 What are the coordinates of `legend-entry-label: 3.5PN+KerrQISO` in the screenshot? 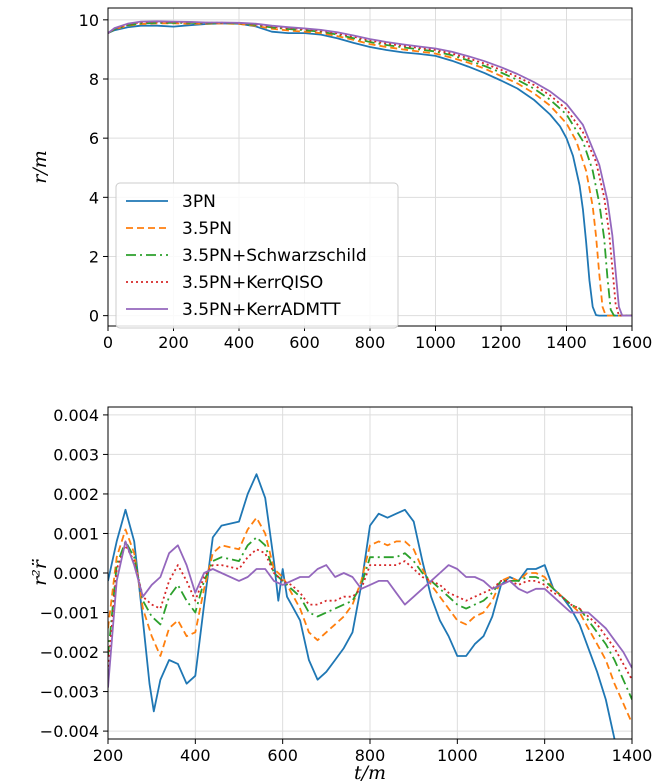 It's located at (252, 283).